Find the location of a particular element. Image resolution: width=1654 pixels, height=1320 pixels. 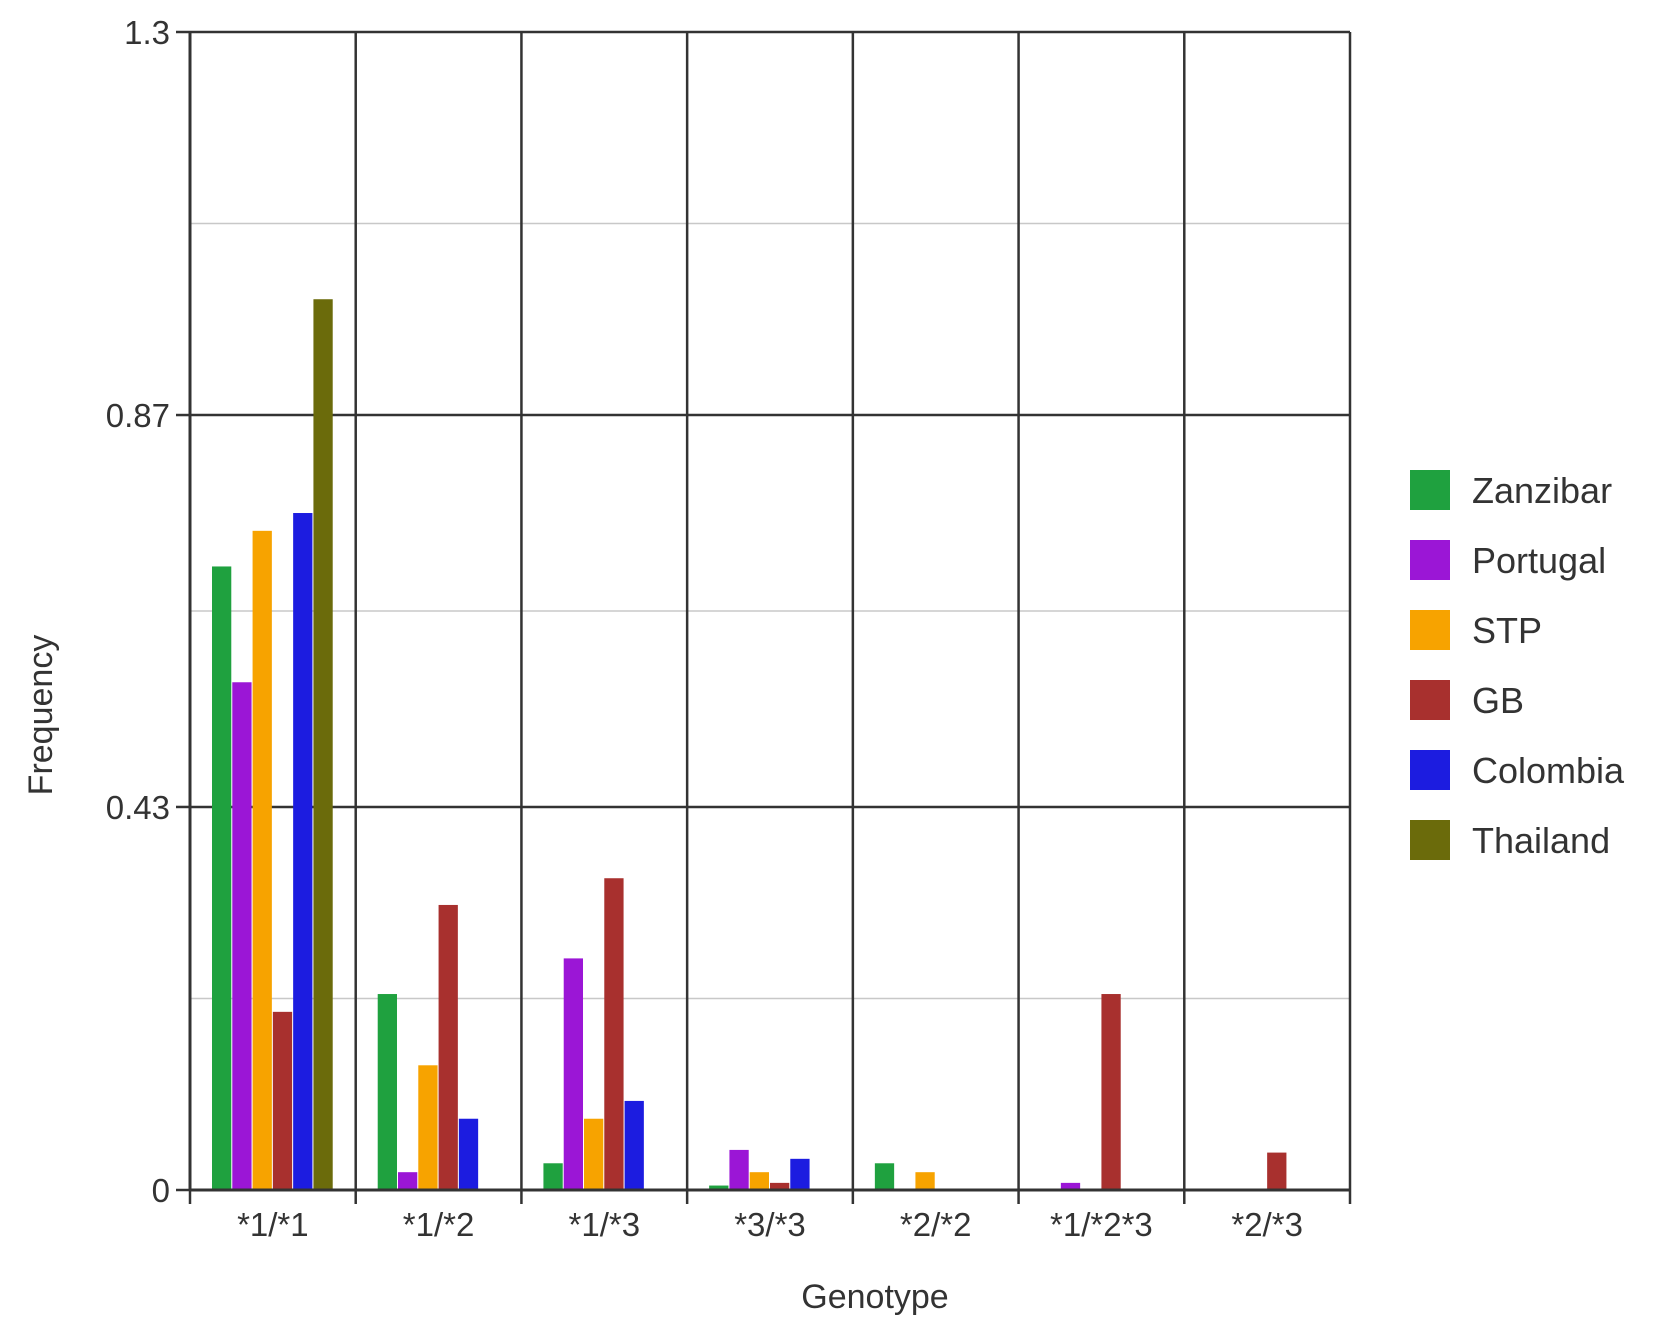

legend-swatch-colombia is located at coordinates (1430, 770).